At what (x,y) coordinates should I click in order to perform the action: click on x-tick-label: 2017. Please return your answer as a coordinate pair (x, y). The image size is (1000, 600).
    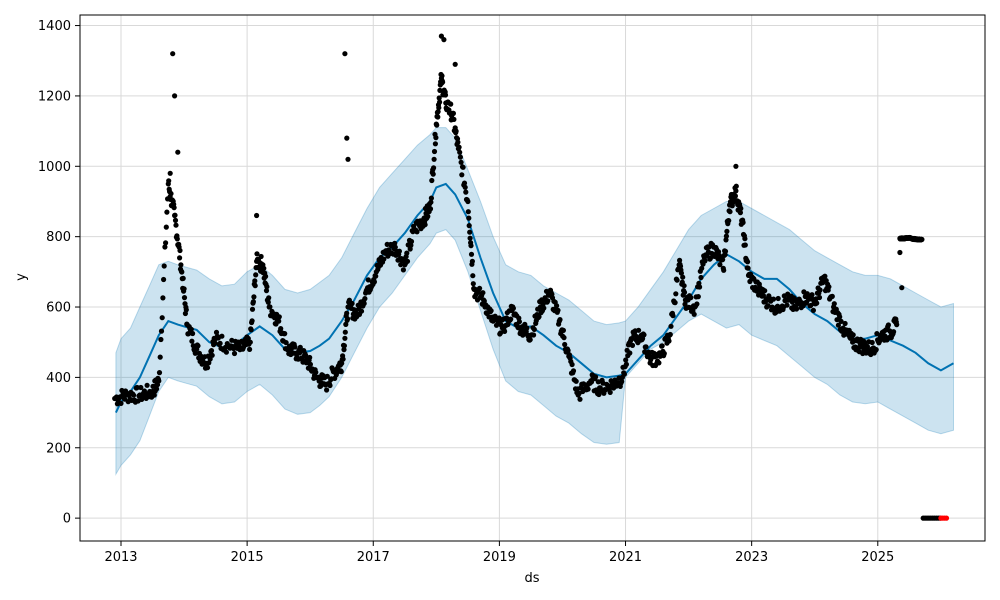
    Looking at the image, I should click on (373, 557).